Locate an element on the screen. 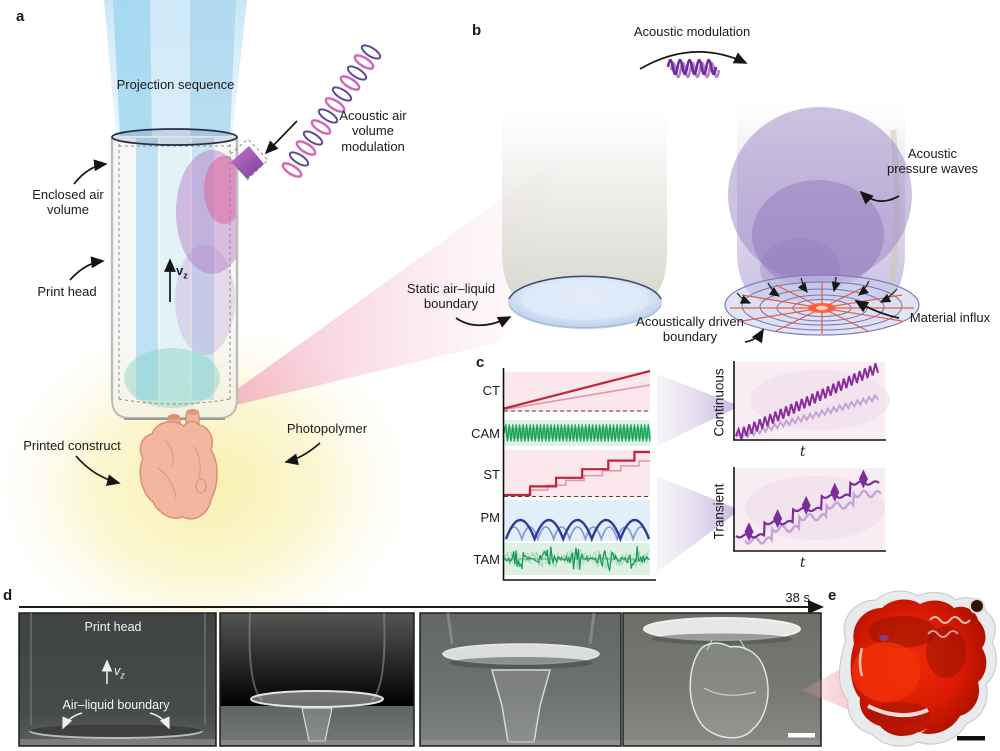 Image resolution: width=1000 pixels, height=751 pixels. scale-bar-heart is located at coordinates (971, 738).